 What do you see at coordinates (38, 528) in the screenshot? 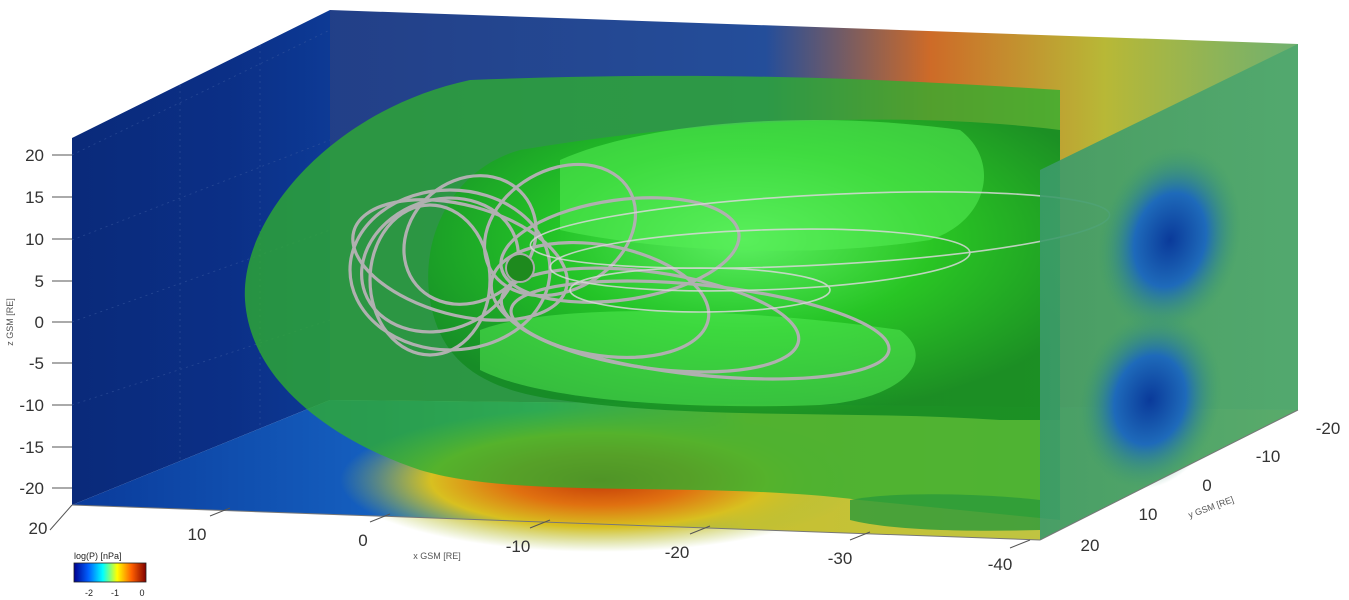
I see `x-tick-label: 20` at bounding box center [38, 528].